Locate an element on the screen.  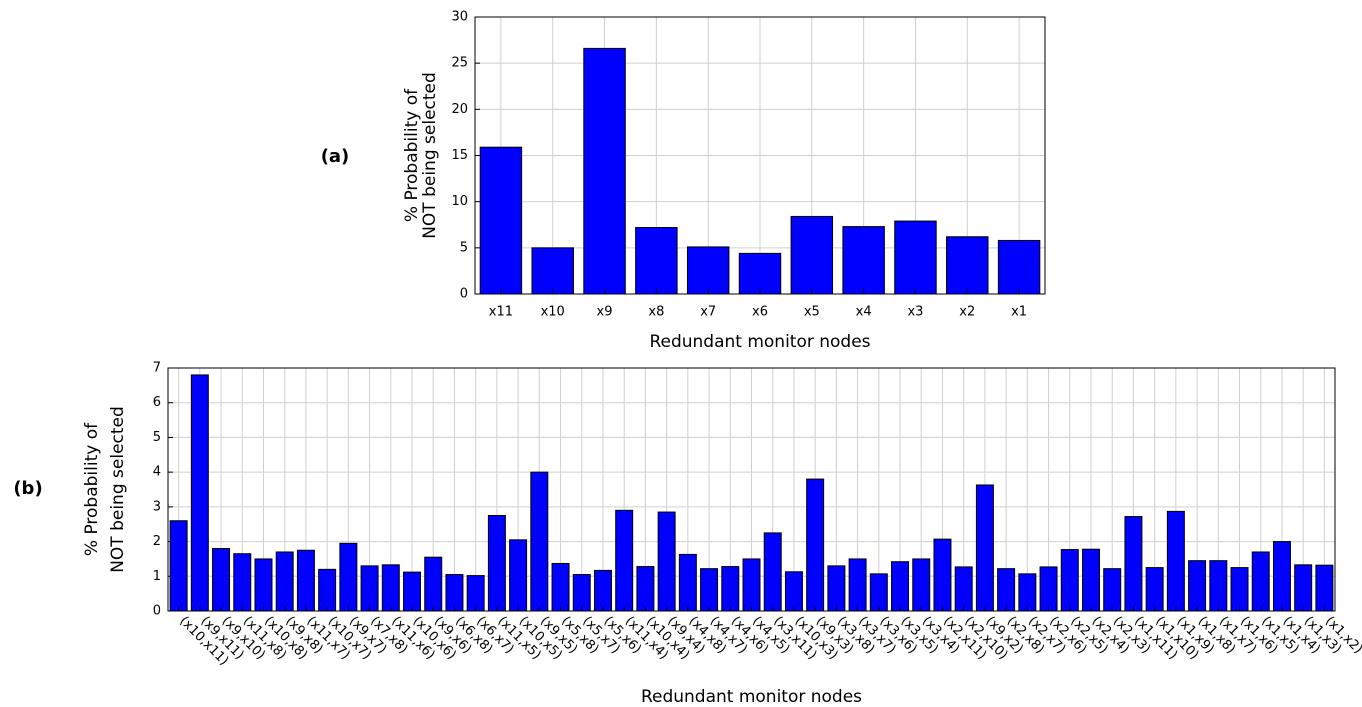
y-tick-label: 4 is located at coordinates (157, 472).